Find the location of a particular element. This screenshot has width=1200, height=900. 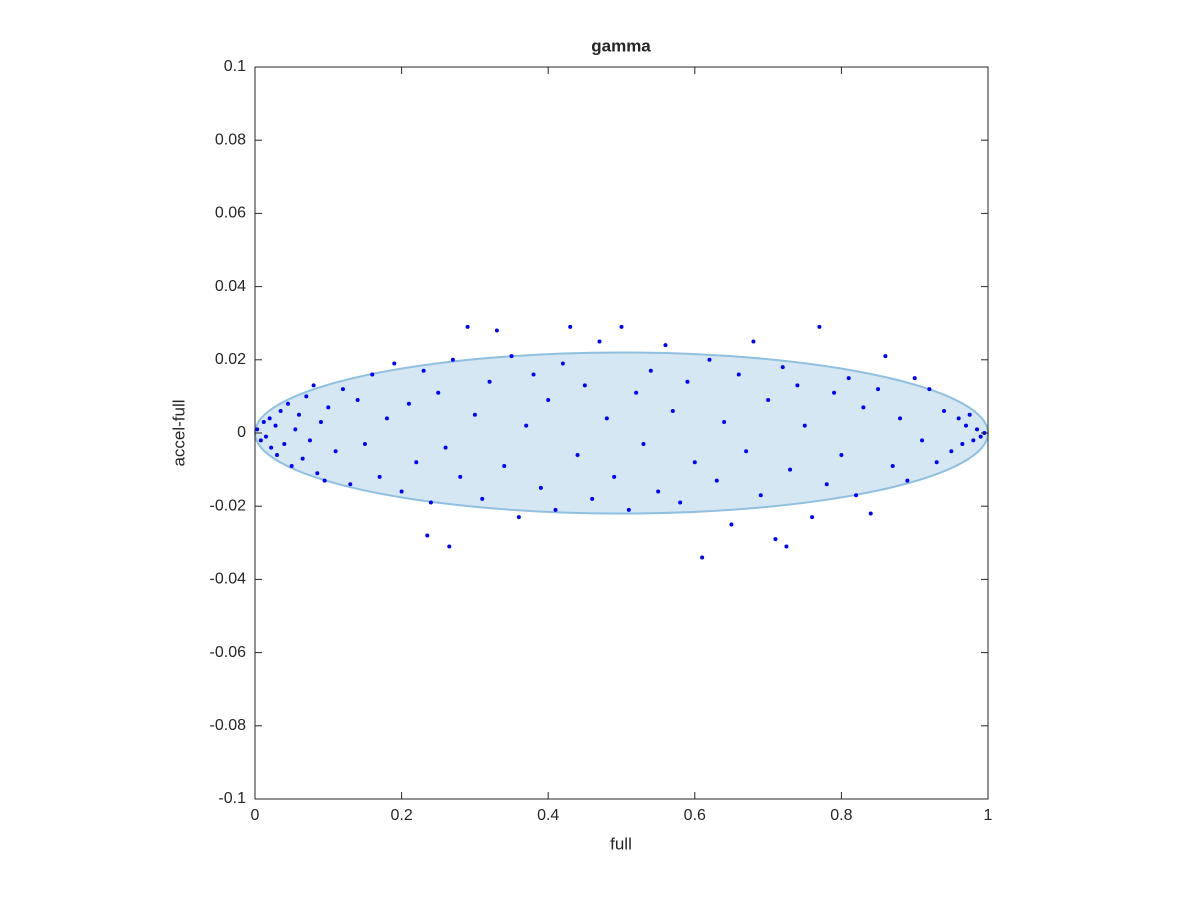

y-tick-label: -0.04 is located at coordinates (228, 579).